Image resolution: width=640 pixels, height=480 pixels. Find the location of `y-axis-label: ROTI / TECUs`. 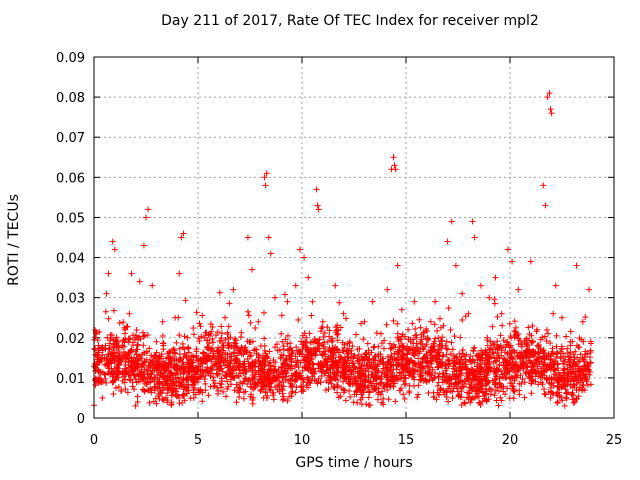

y-axis-label: ROTI / TECUs is located at coordinates (14, 240).